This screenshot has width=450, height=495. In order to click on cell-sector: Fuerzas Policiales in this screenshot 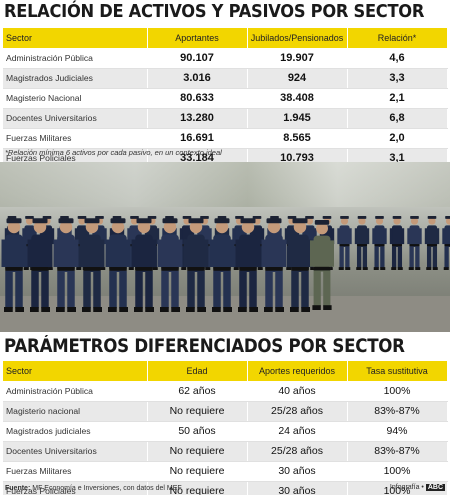, I will do `click(75, 488)`.